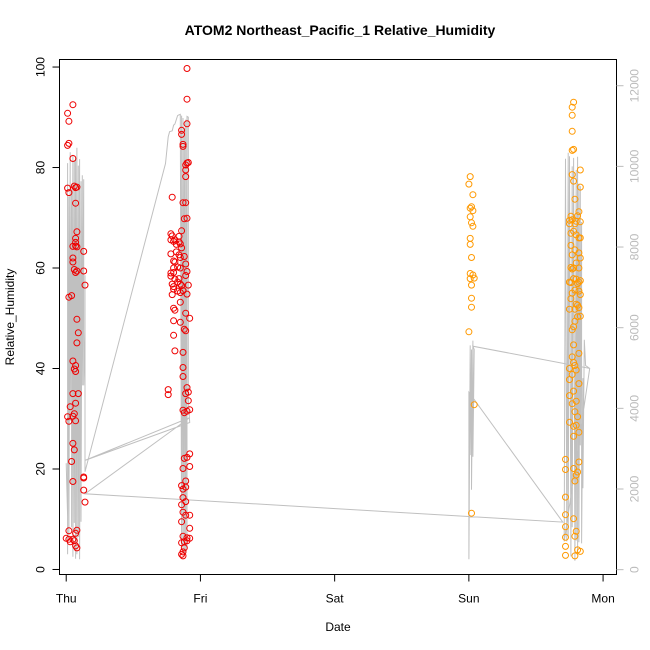  Describe the element at coordinates (635, 86) in the screenshot. I see `y2-tick-label: 12000` at that location.